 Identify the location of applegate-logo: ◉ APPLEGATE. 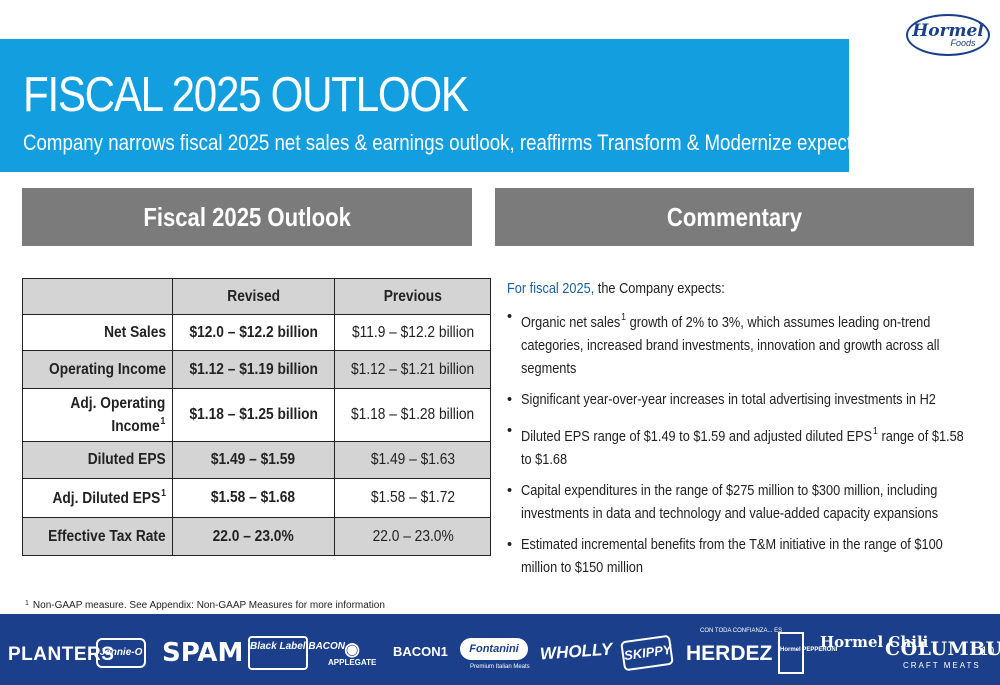
(352, 653).